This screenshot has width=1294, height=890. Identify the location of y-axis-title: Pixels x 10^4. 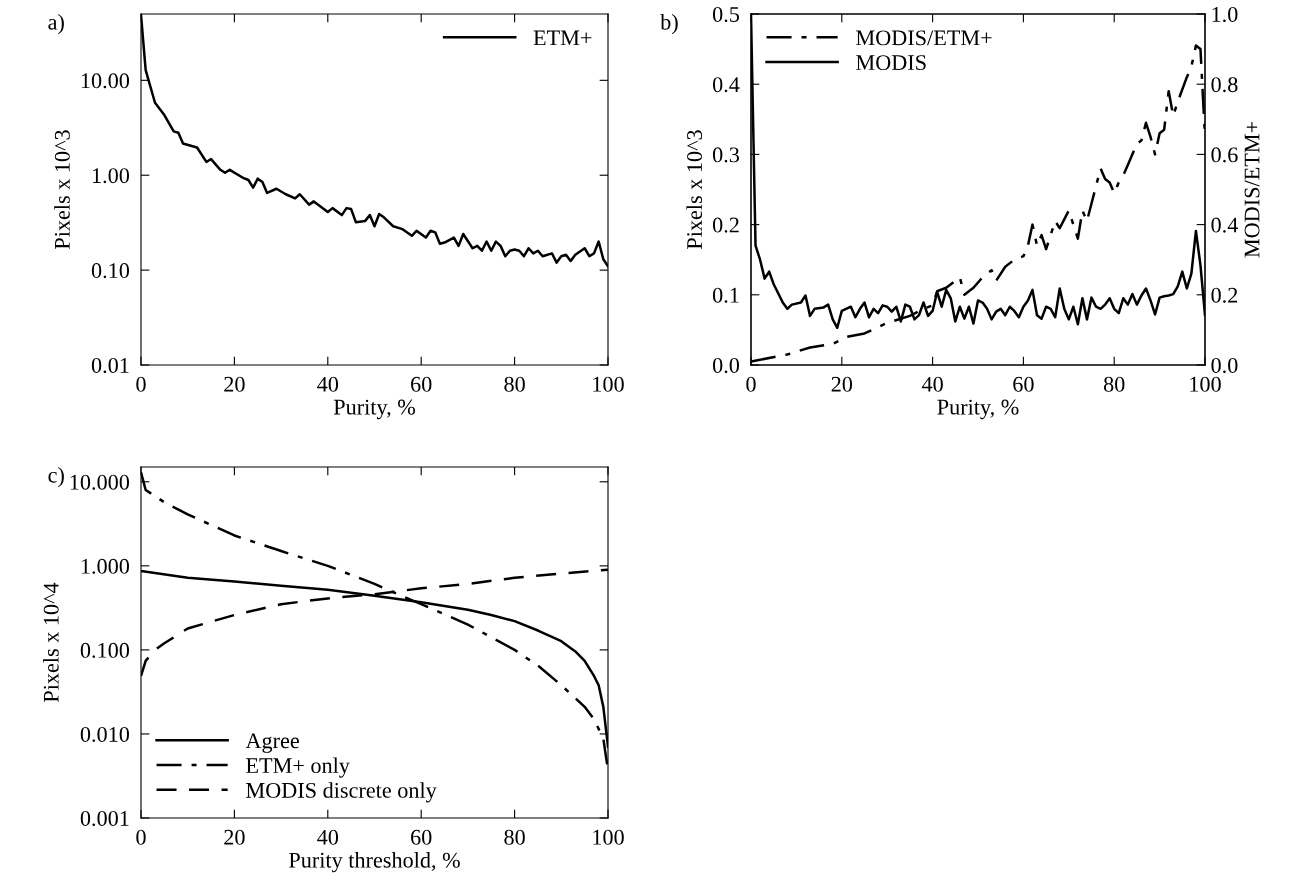
(51, 642).